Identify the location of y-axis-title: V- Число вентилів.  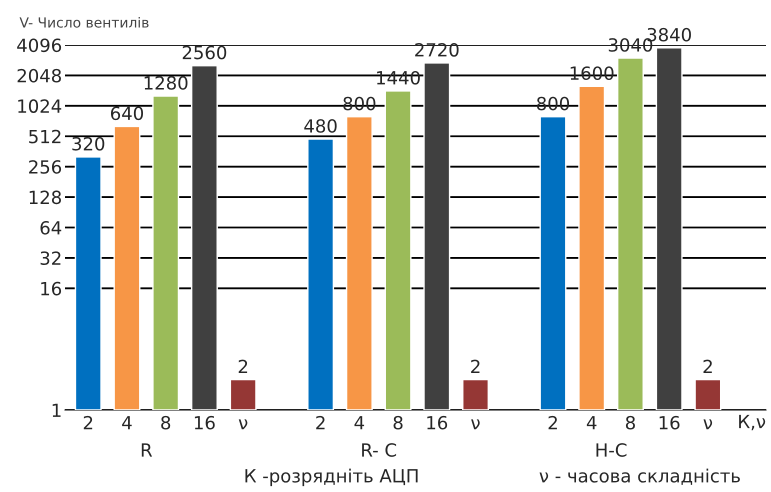
(84, 22).